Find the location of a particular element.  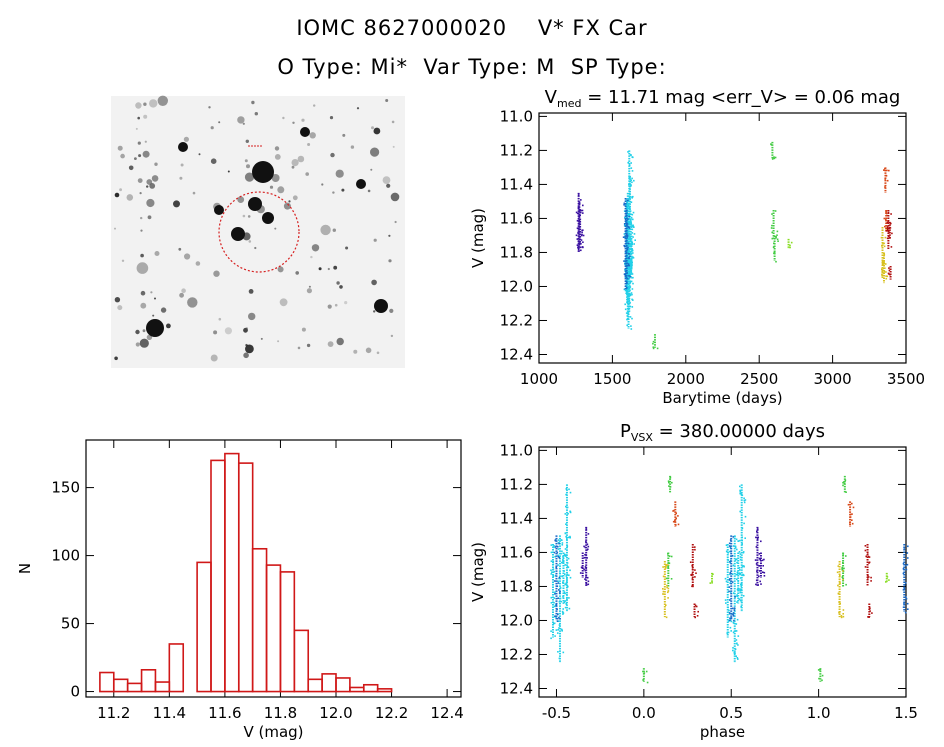

histogram-frame is located at coordinates (273, 568).